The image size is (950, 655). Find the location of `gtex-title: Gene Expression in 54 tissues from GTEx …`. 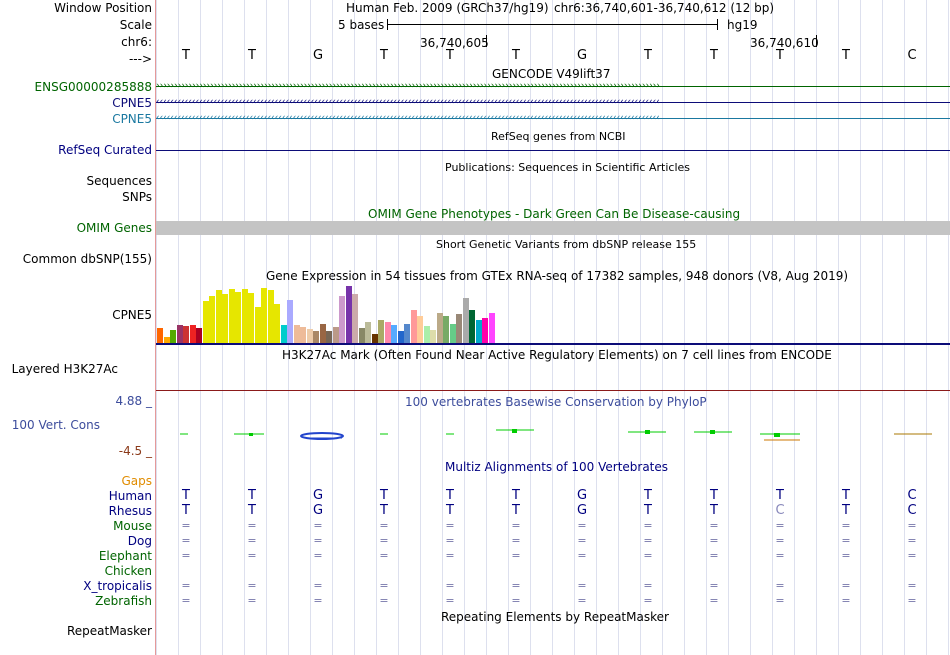

gtex-title: Gene Expression in 54 tissues from GTEx … is located at coordinates (557, 276).